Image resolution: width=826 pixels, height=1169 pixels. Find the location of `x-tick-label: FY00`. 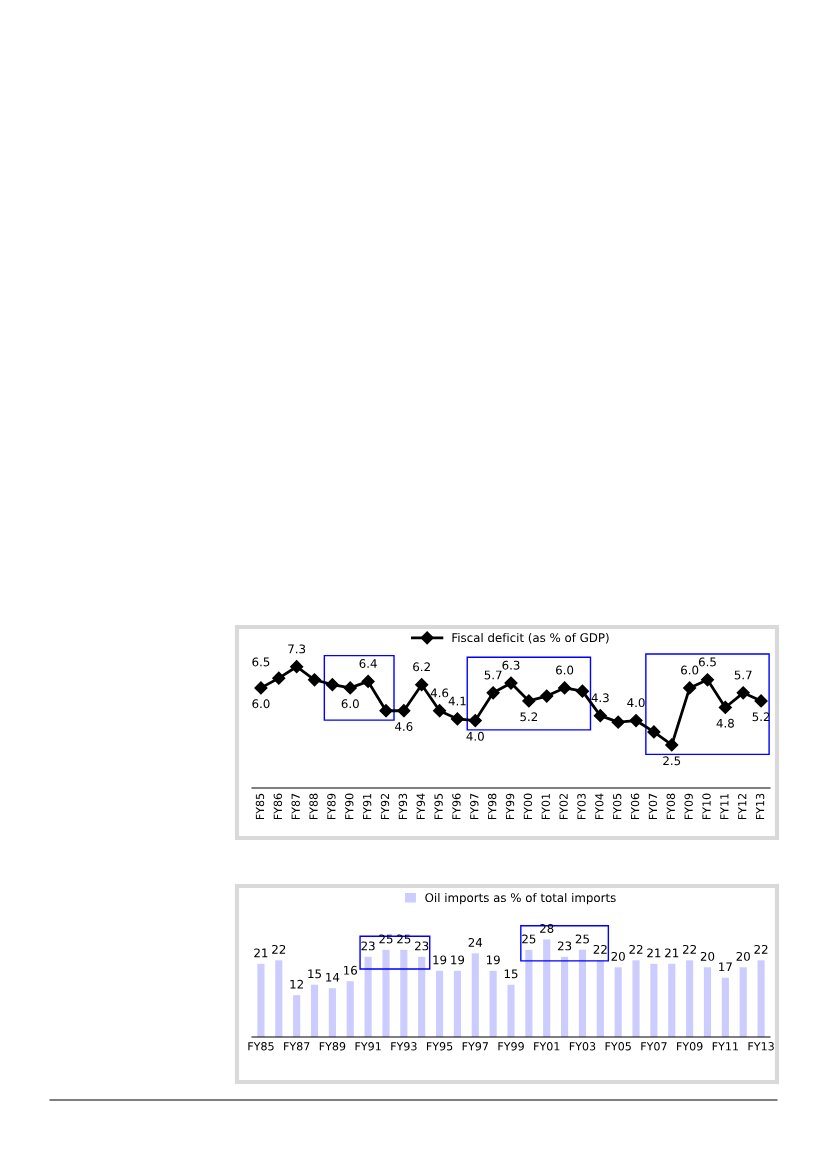

x-tick-label: FY00 is located at coordinates (528, 806).